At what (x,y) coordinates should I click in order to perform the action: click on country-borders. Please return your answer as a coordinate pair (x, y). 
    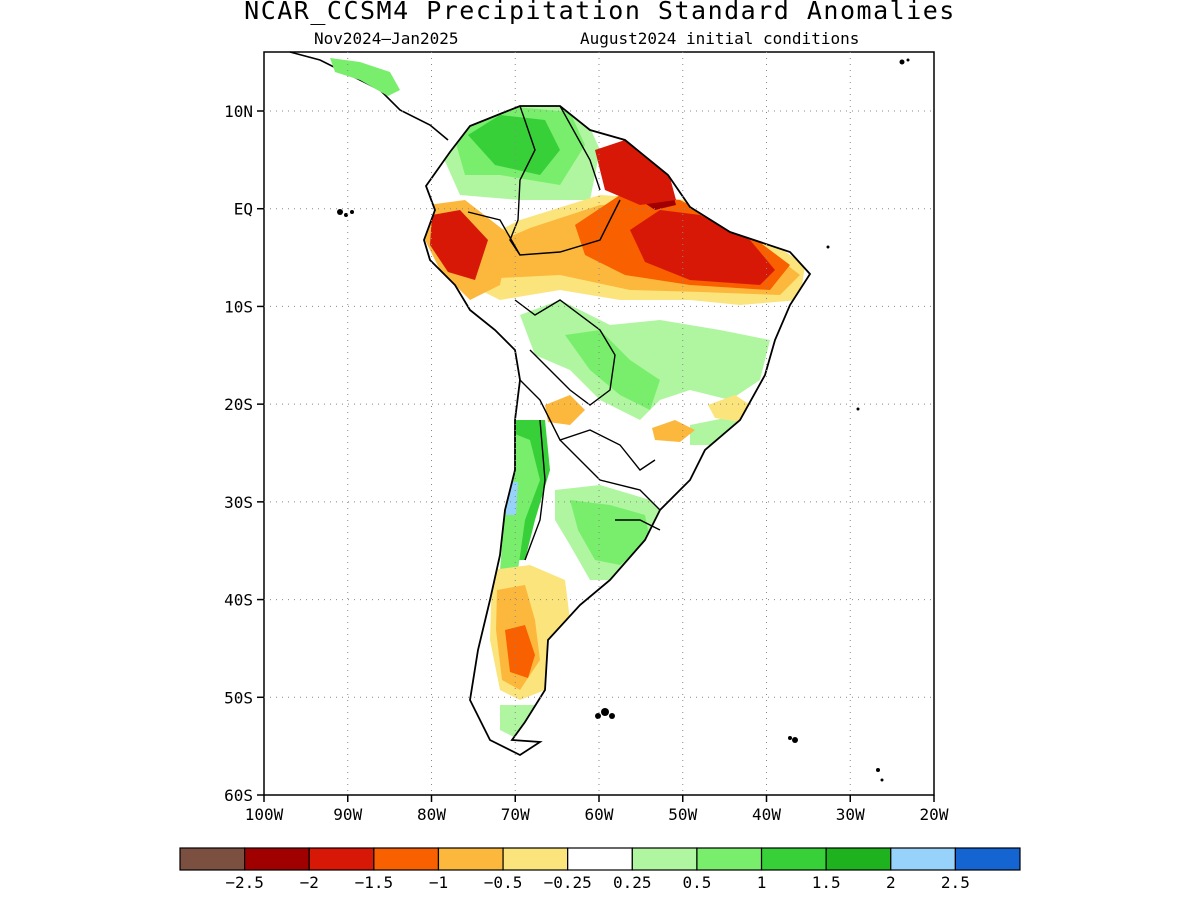
    Looking at the image, I should click on (564, 333).